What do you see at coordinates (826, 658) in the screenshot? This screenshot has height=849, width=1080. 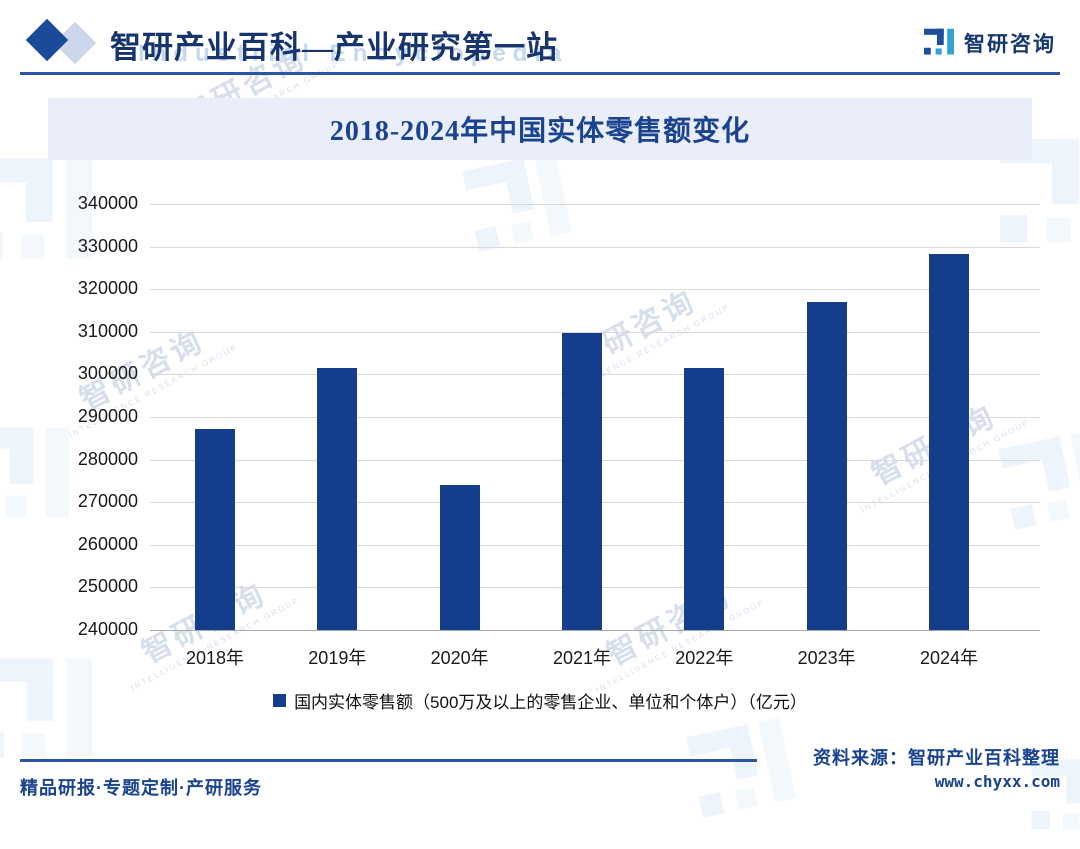 I see `x-axis-tick-label: 2023年` at bounding box center [826, 658].